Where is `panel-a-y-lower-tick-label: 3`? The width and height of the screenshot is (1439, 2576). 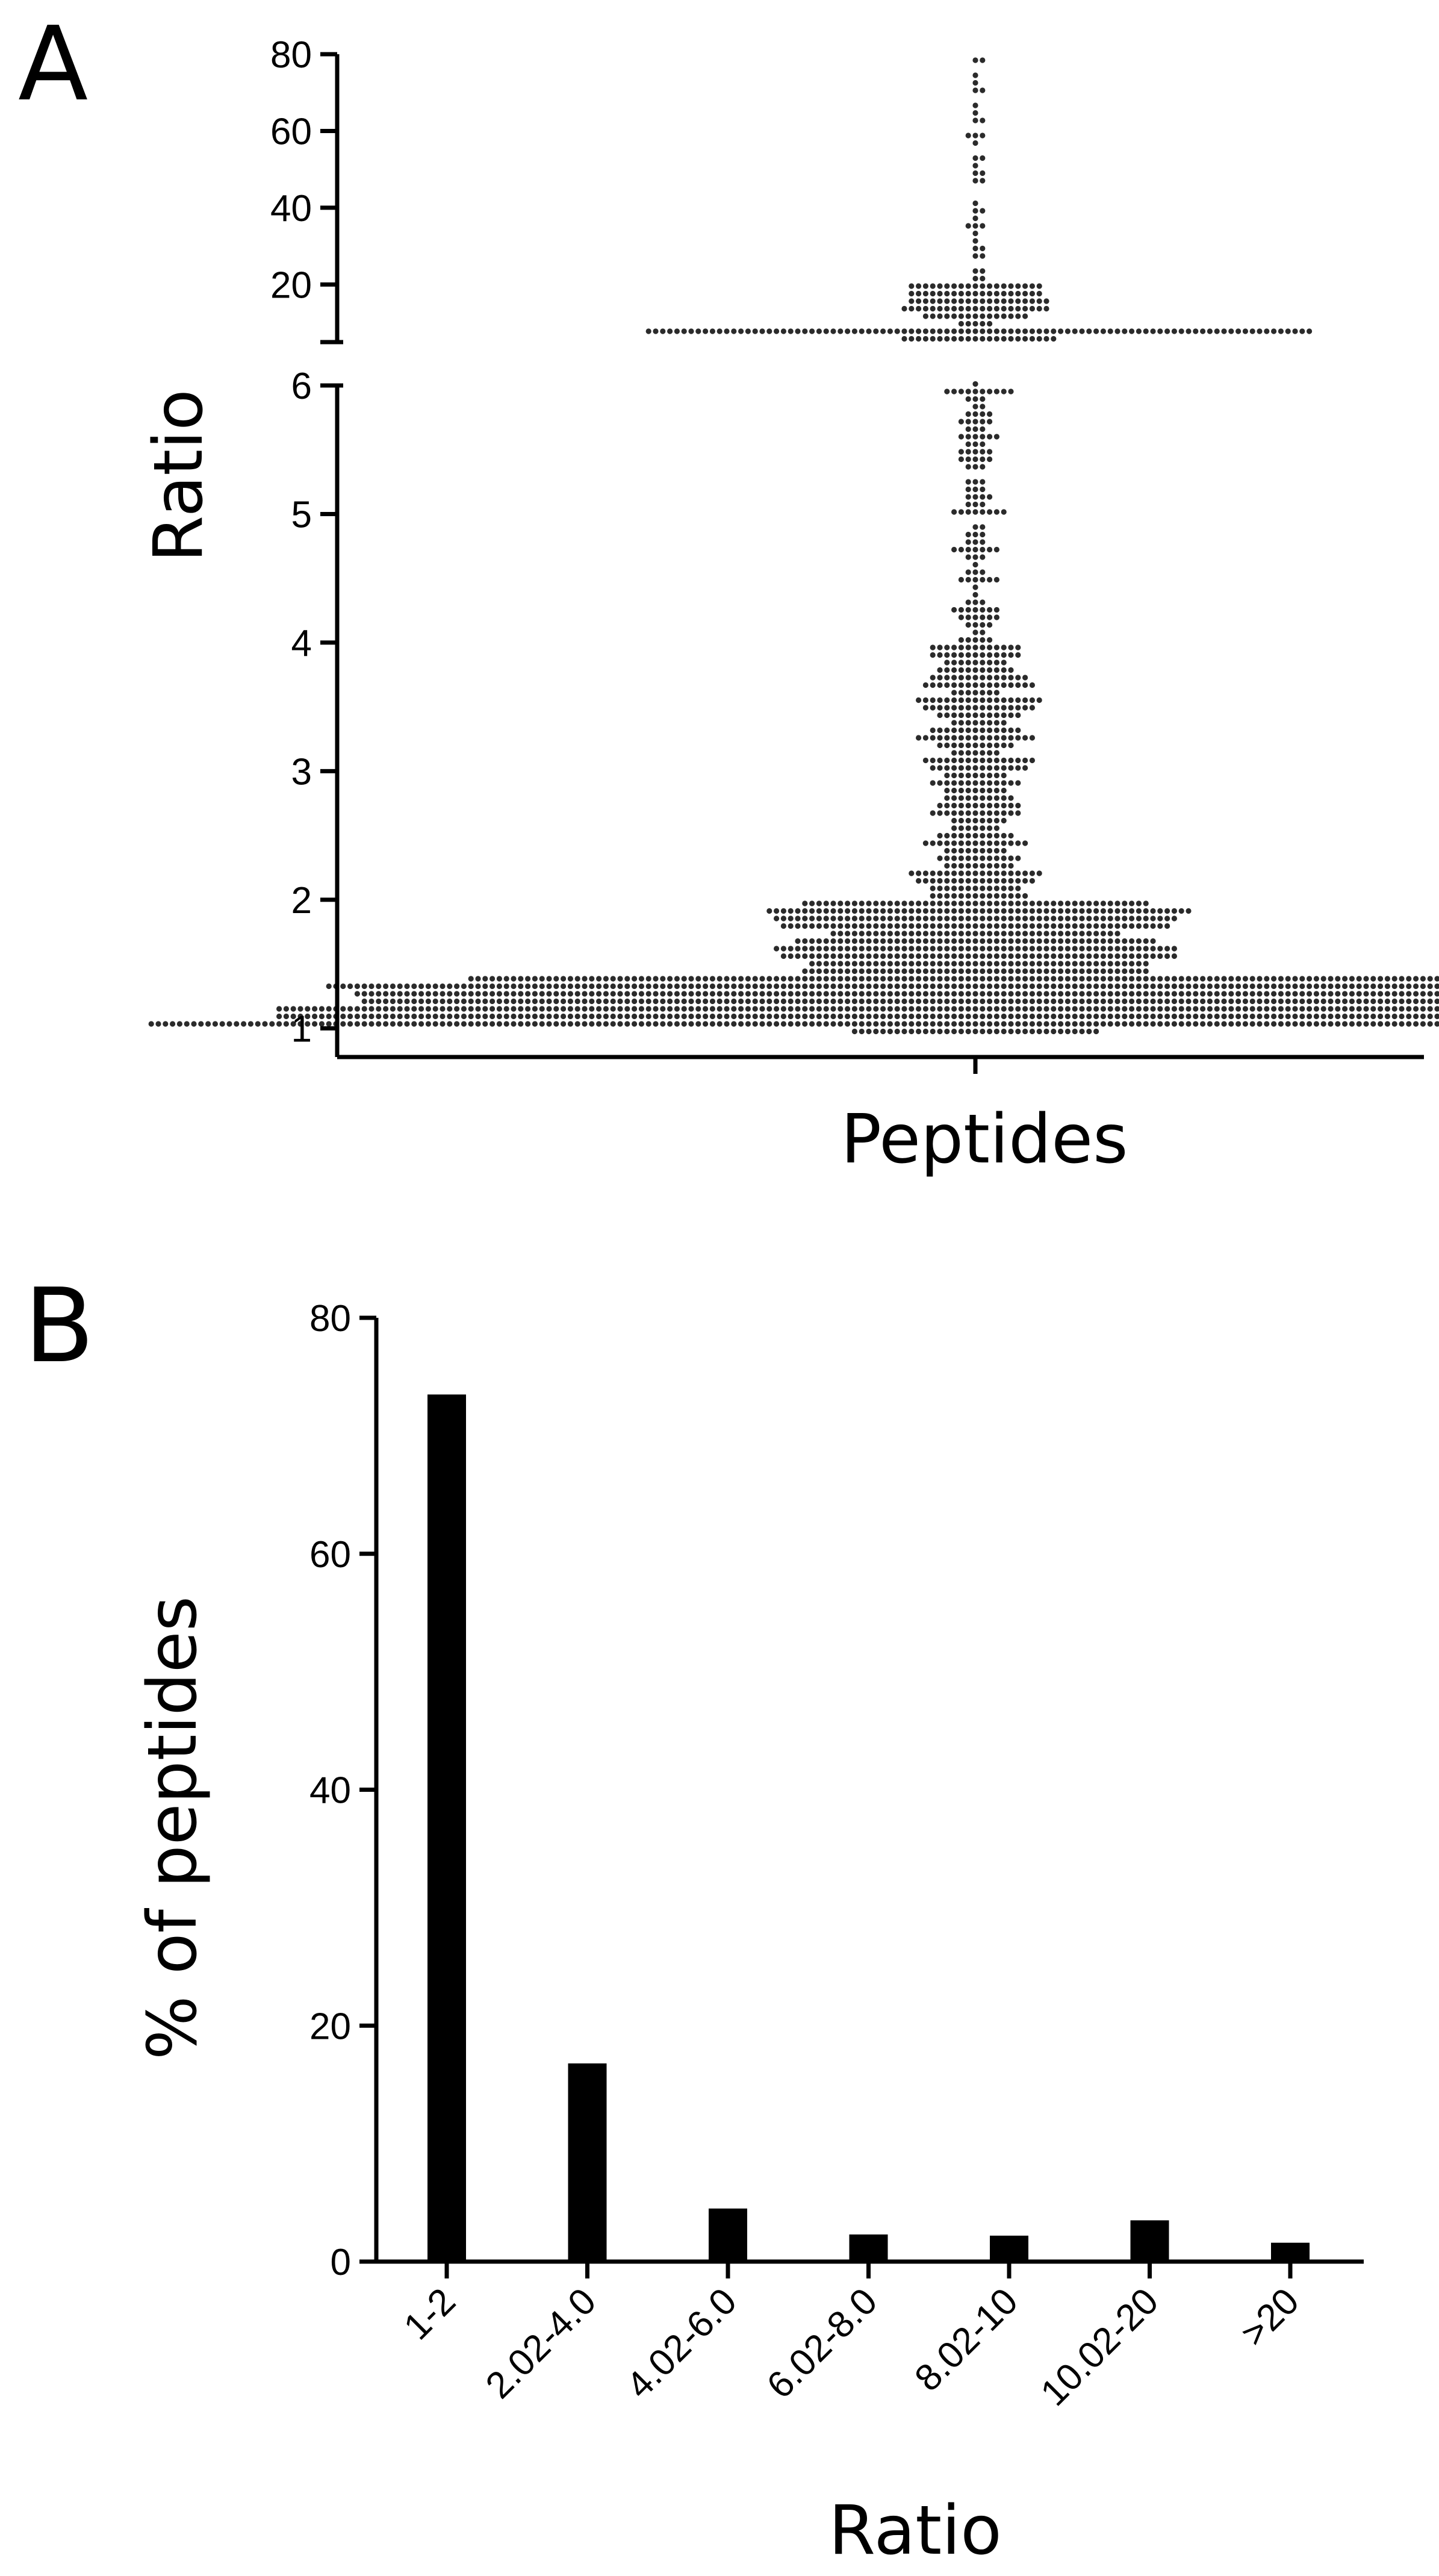
panel-a-y-lower-tick-label: 3 is located at coordinates (301, 772).